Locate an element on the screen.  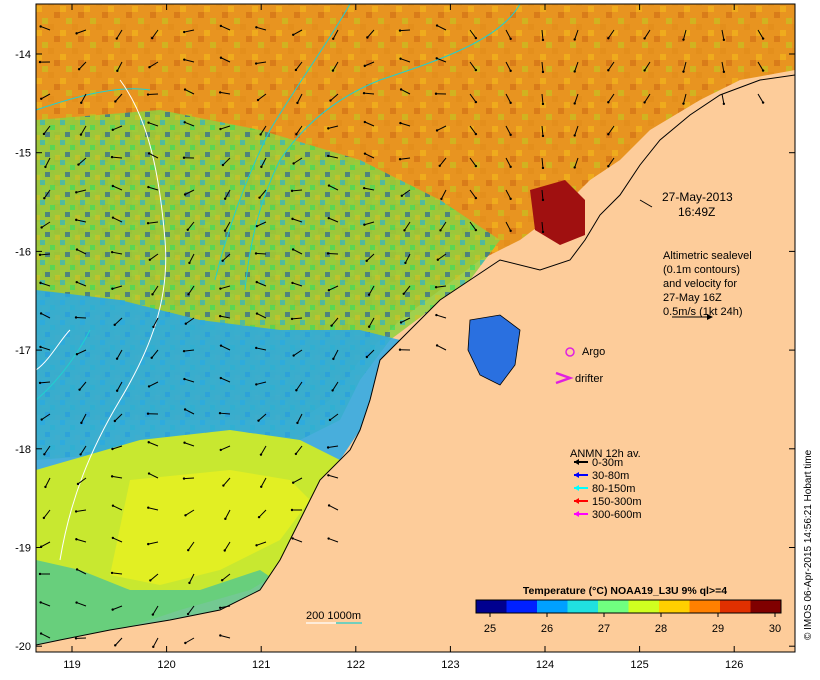
lat-tick-label: -14 is located at coordinates (23, 55).